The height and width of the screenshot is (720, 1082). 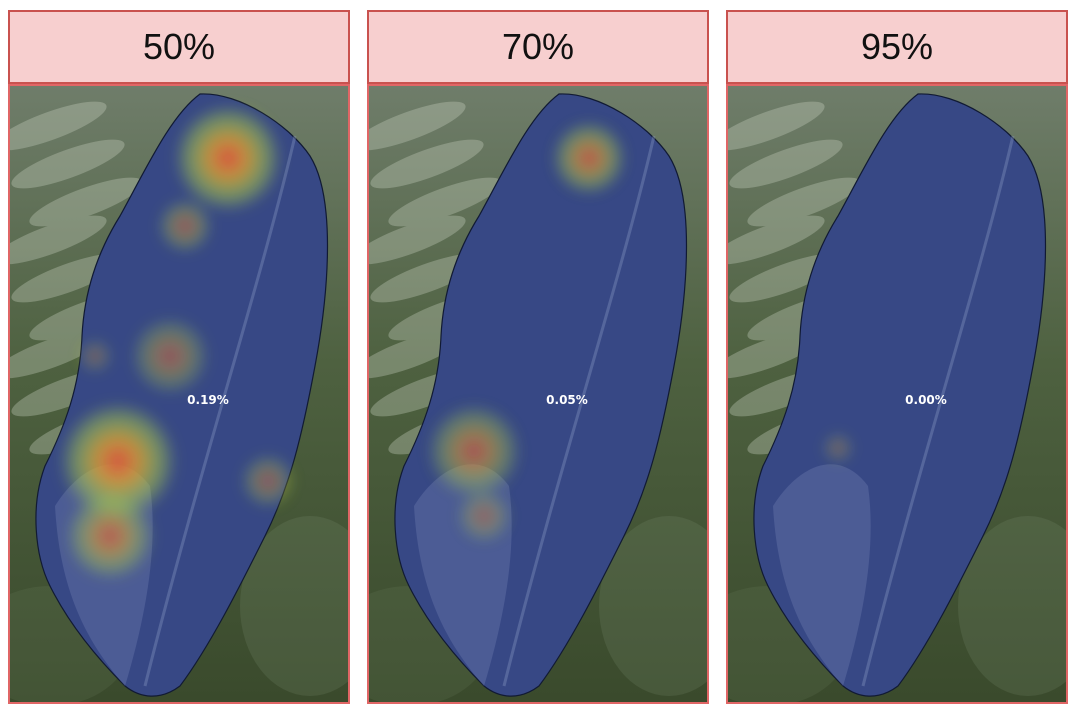 I want to click on percentage-label: 0.00%, so click(x=926, y=400).